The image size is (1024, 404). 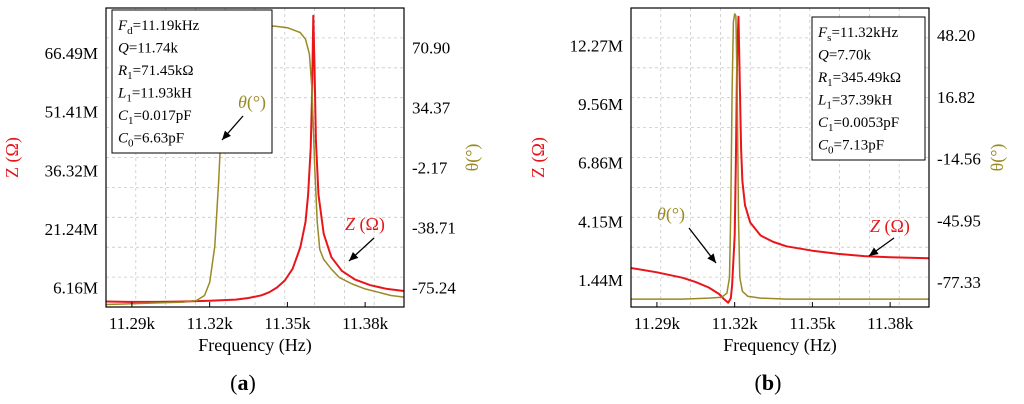 I want to click on y-right-tick-label: -77.33, so click(x=959, y=282).